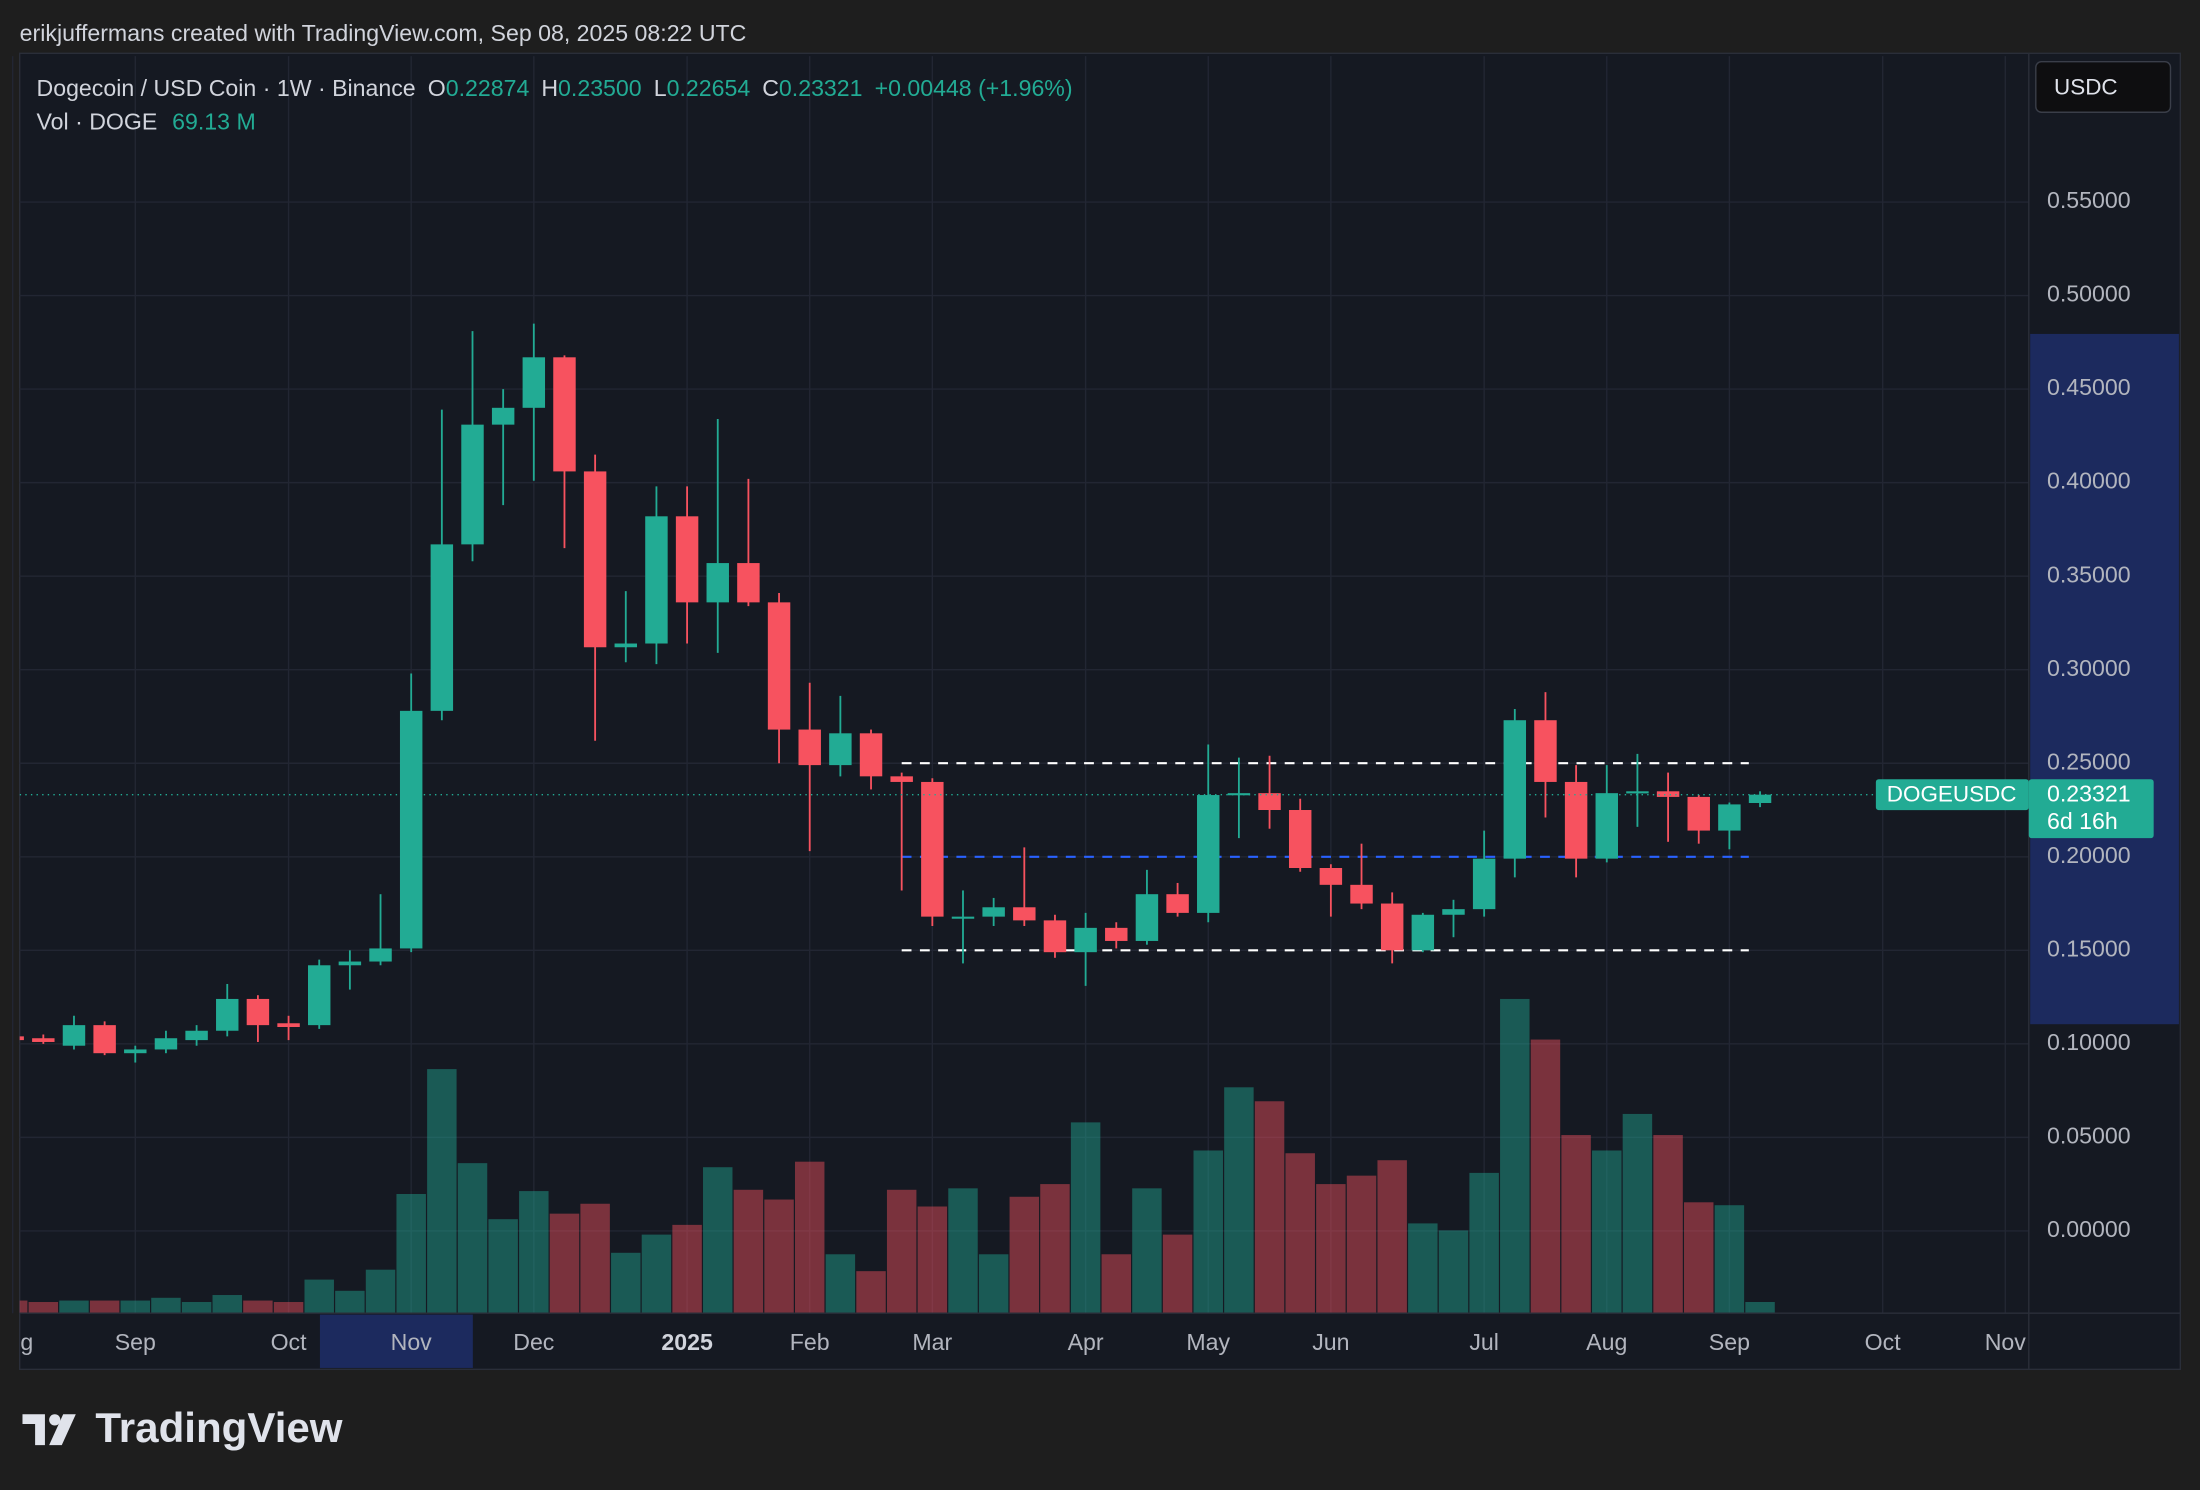  I want to click on x-tick-label: 2025, so click(687, 1342).